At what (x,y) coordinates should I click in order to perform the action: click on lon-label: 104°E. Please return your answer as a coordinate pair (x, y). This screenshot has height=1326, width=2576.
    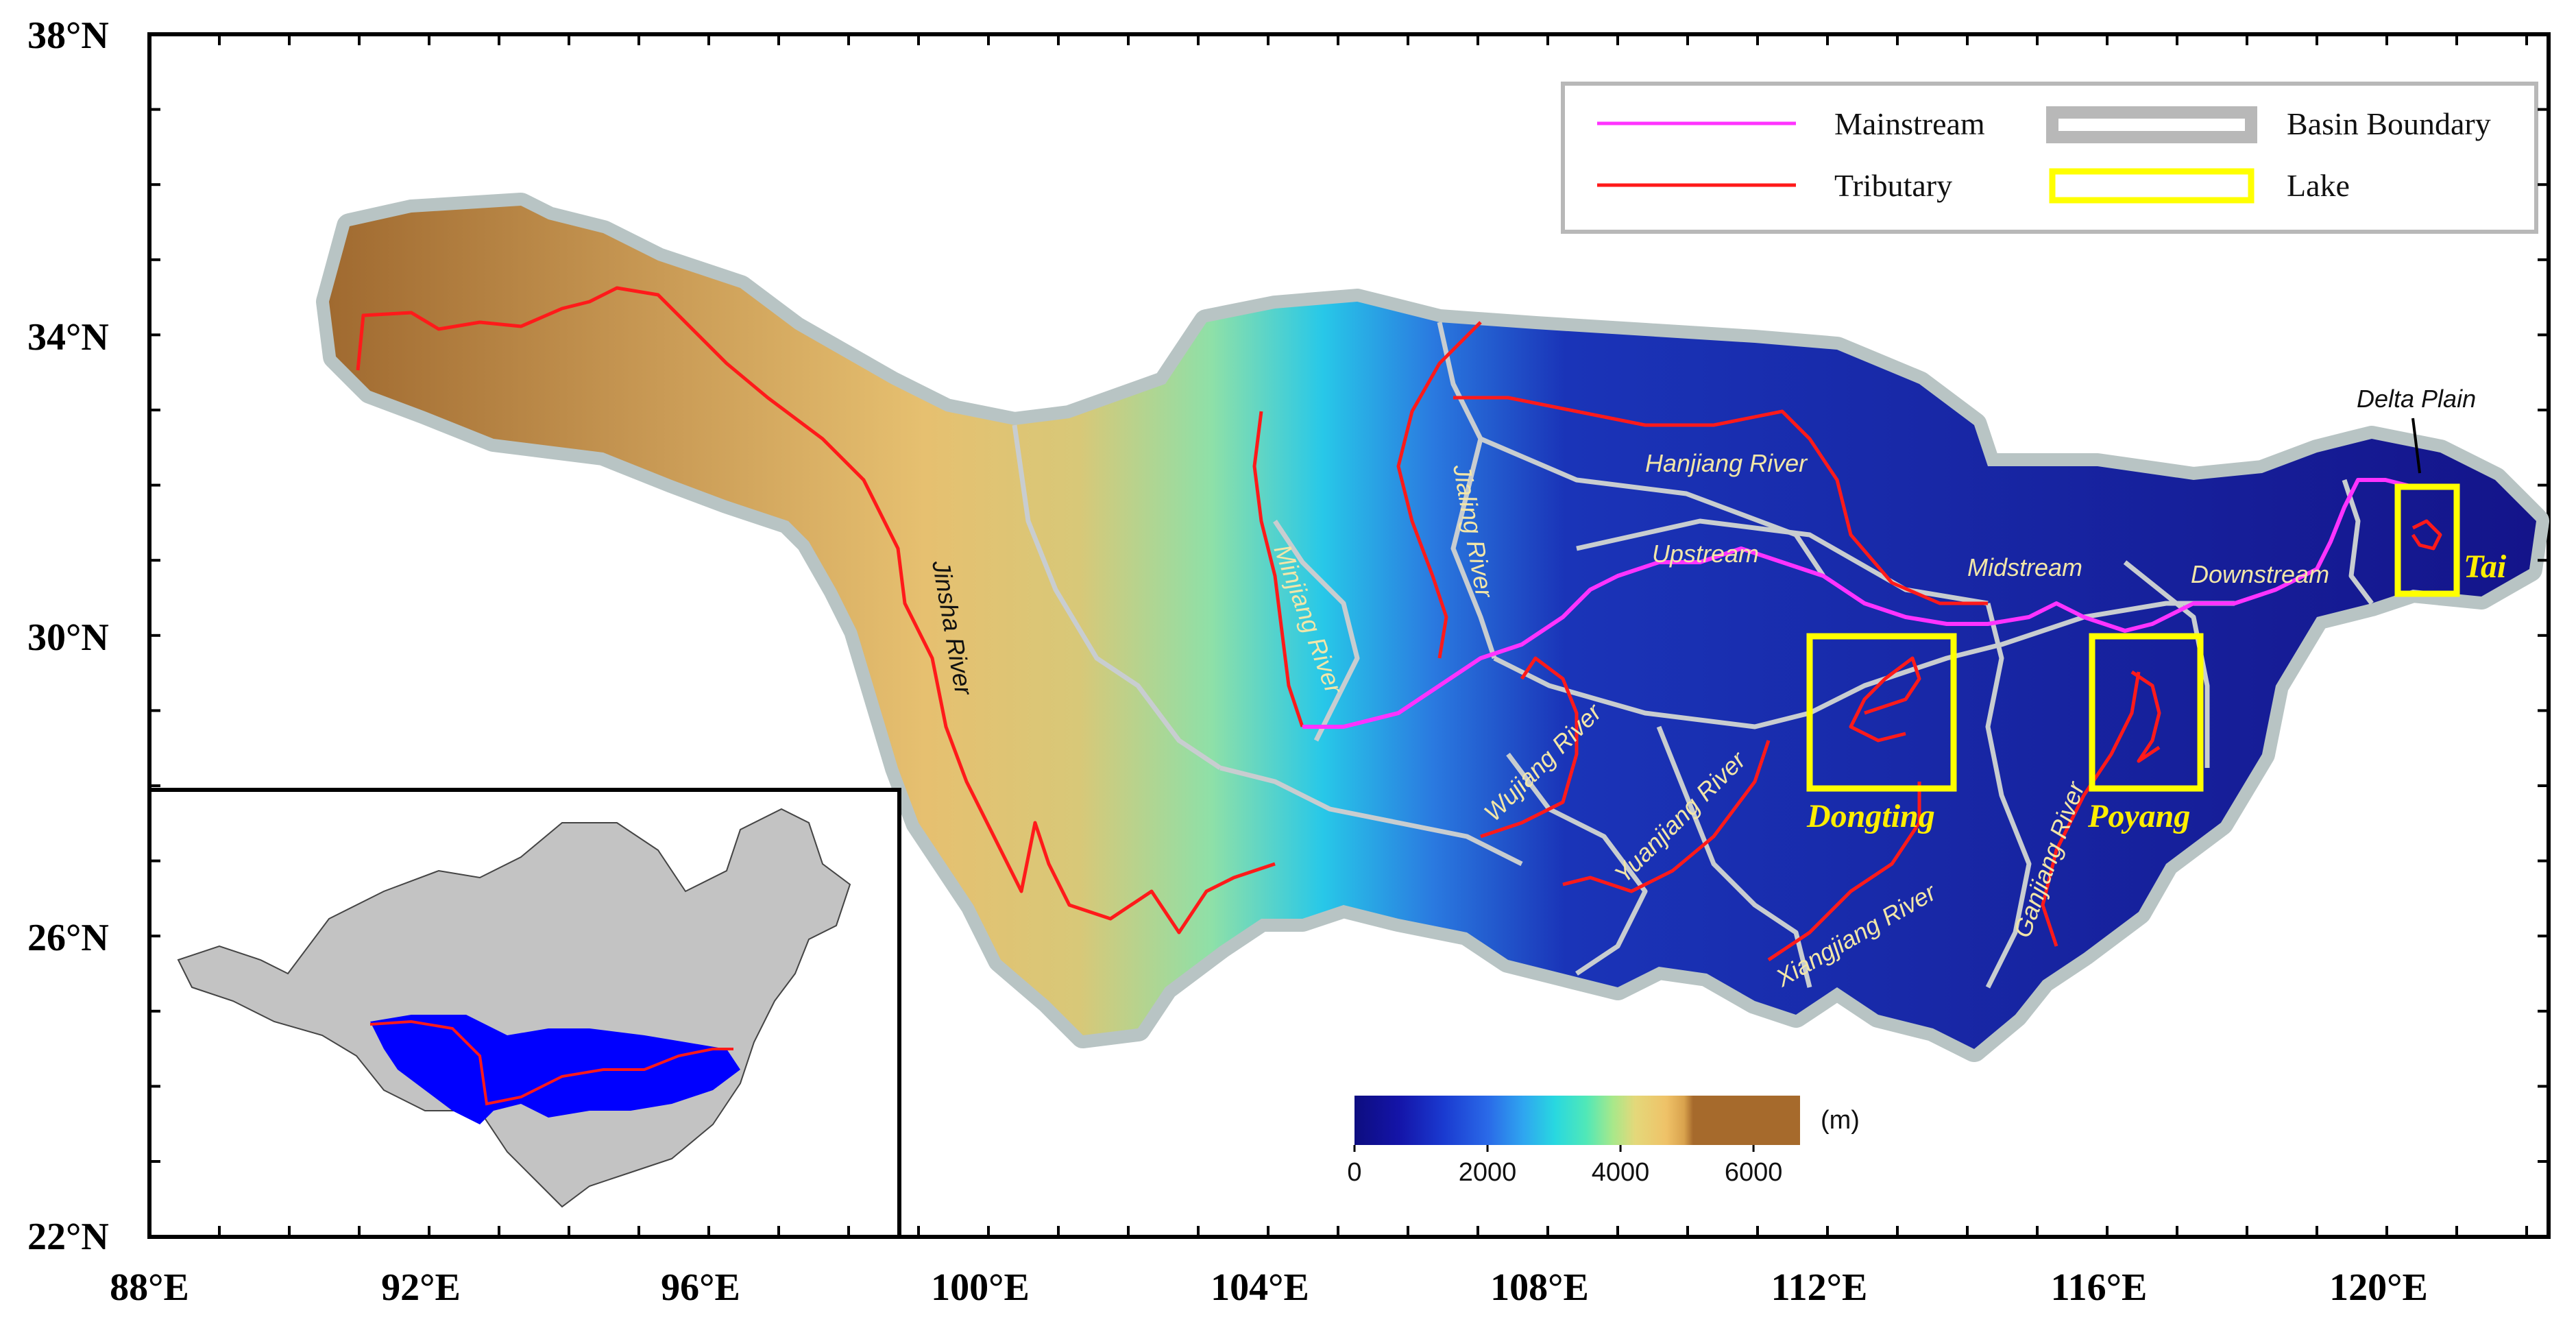
    Looking at the image, I should click on (1260, 1287).